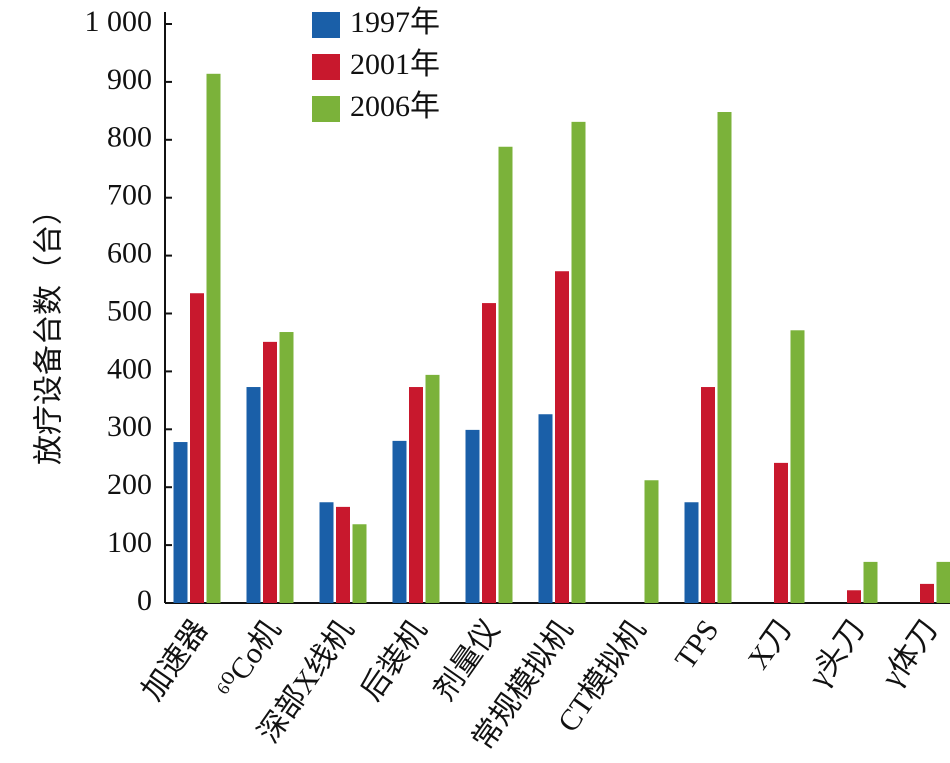 The width and height of the screenshot is (950, 763). Describe the element at coordinates (129, 79) in the screenshot. I see `y-tick-label: 900` at that location.